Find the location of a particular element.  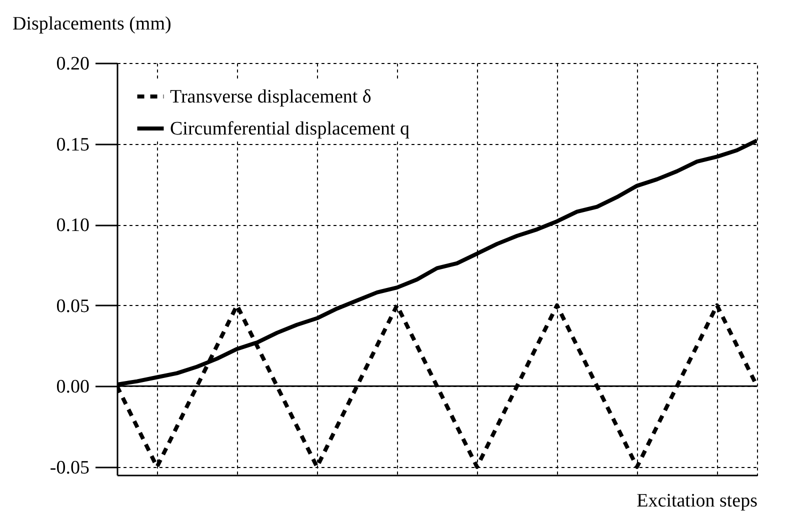

legend-label: Circumferential displacement q is located at coordinates (290, 129).